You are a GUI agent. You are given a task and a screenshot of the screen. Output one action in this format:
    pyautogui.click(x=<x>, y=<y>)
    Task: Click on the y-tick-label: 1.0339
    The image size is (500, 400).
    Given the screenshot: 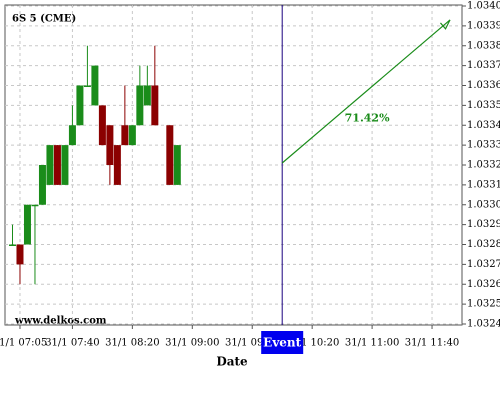 What is the action you would take?
    pyautogui.click(x=483, y=25)
    